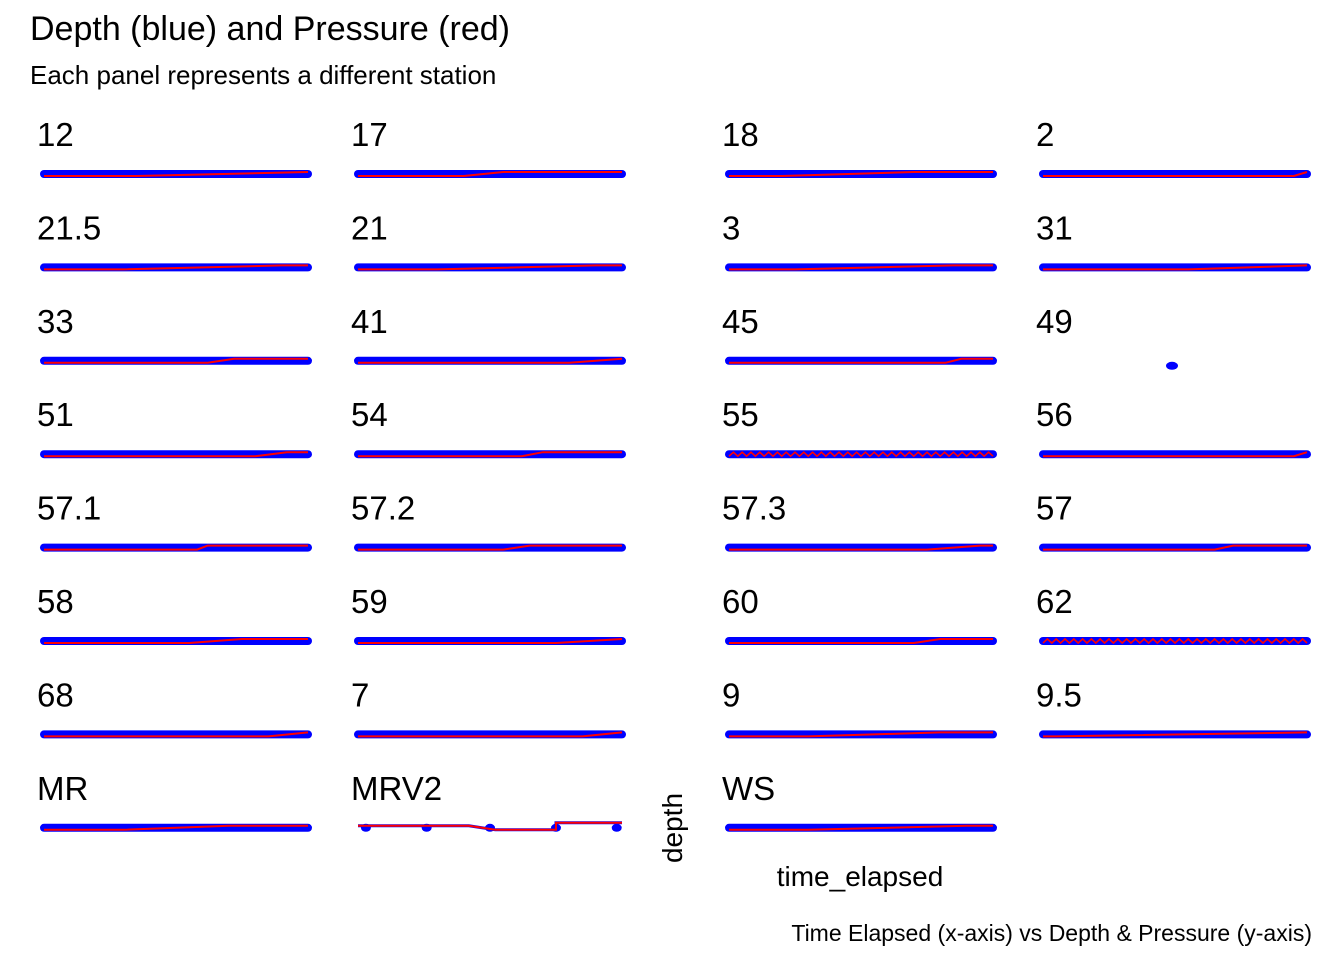 The width and height of the screenshot is (1344, 960). I want to click on panel-strip-label: 9.5, so click(1059, 694).